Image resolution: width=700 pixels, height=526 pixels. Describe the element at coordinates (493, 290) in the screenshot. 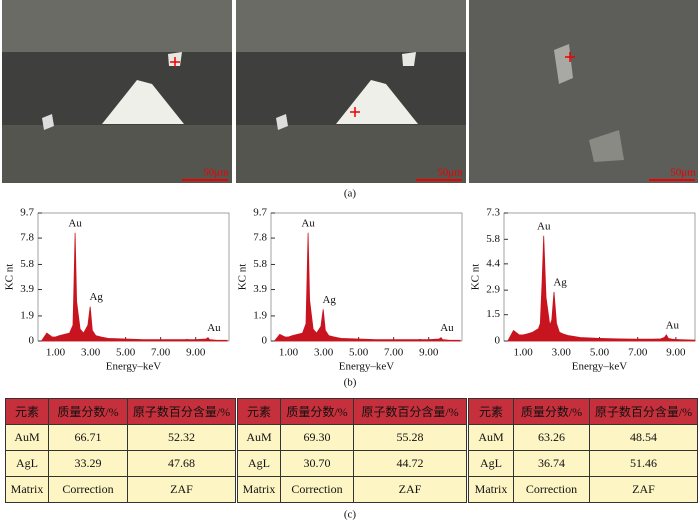

I see `y-tick-label: 2.9` at that location.